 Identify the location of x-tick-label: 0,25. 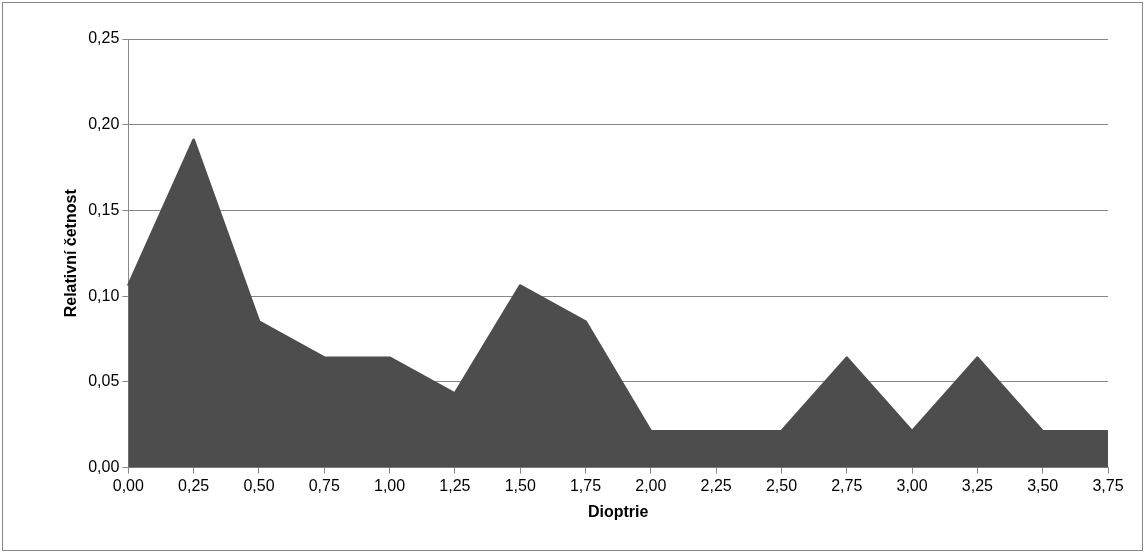
(194, 485).